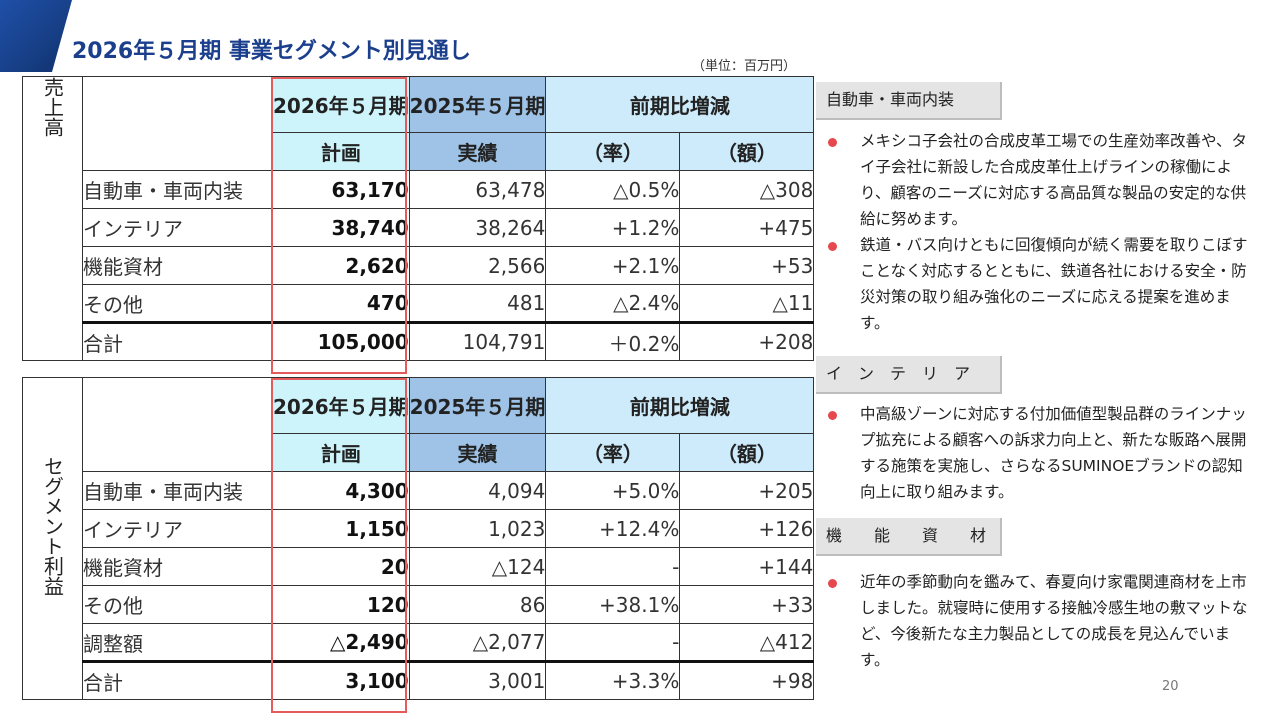 Image resolution: width=1280 pixels, height=720 pixels. Describe the element at coordinates (477, 303) in the screenshot. I see `actual-value: 481` at that location.